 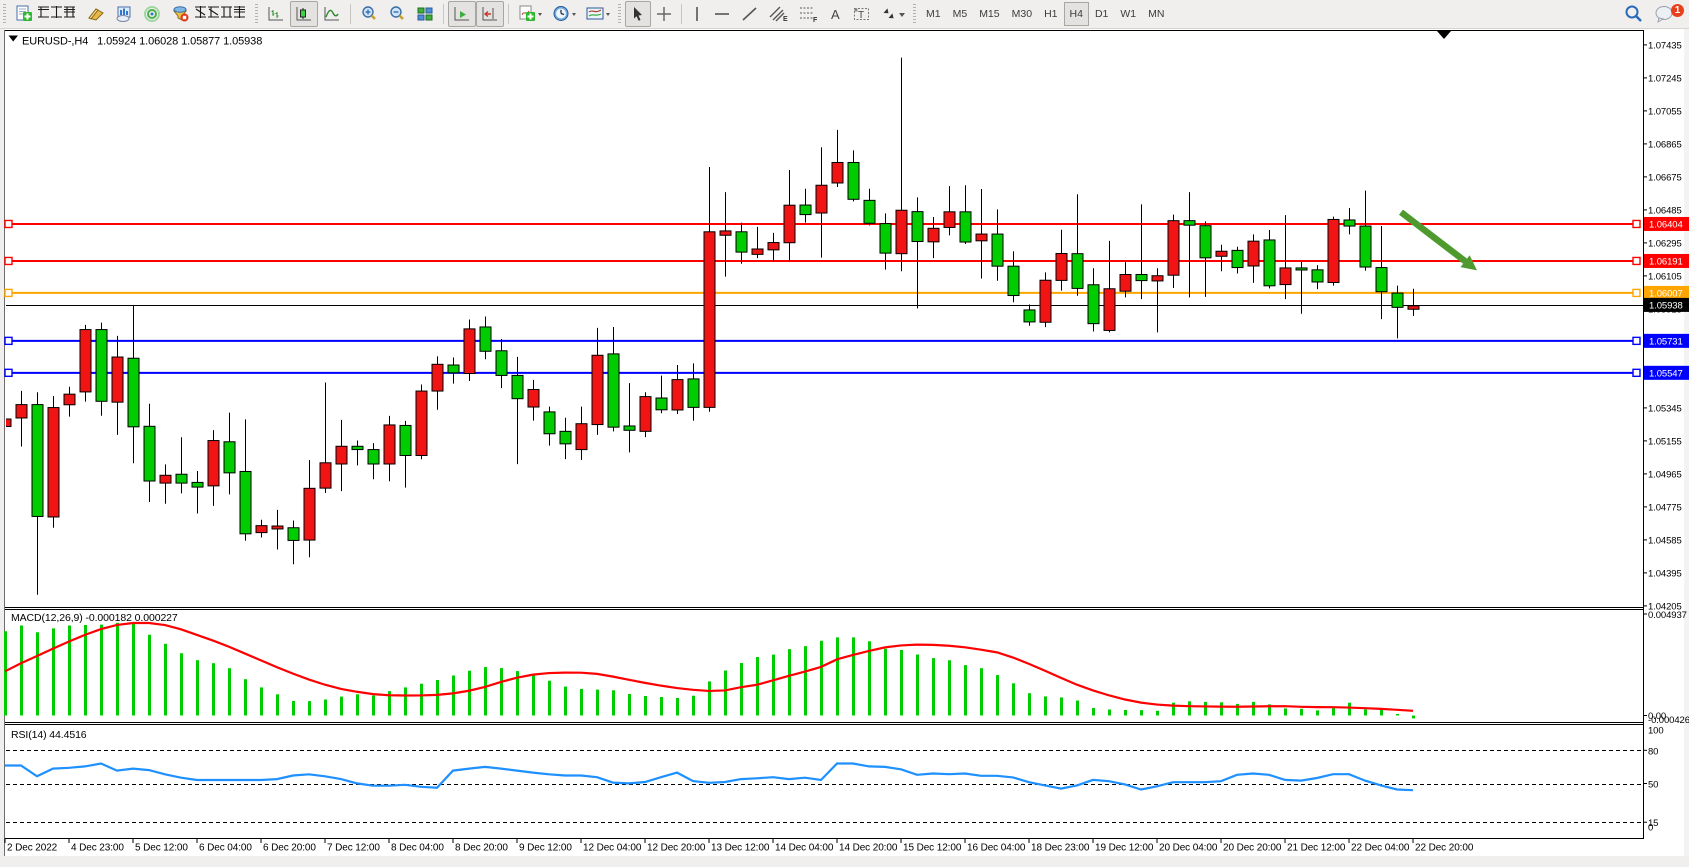 I want to click on timeframe-M5: M5, so click(x=960, y=14).